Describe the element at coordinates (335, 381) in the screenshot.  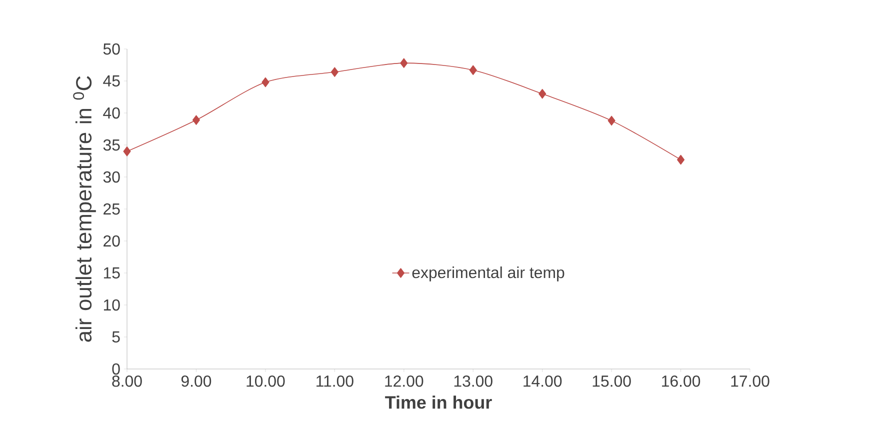
I see `x-tick-label: 11.00` at that location.